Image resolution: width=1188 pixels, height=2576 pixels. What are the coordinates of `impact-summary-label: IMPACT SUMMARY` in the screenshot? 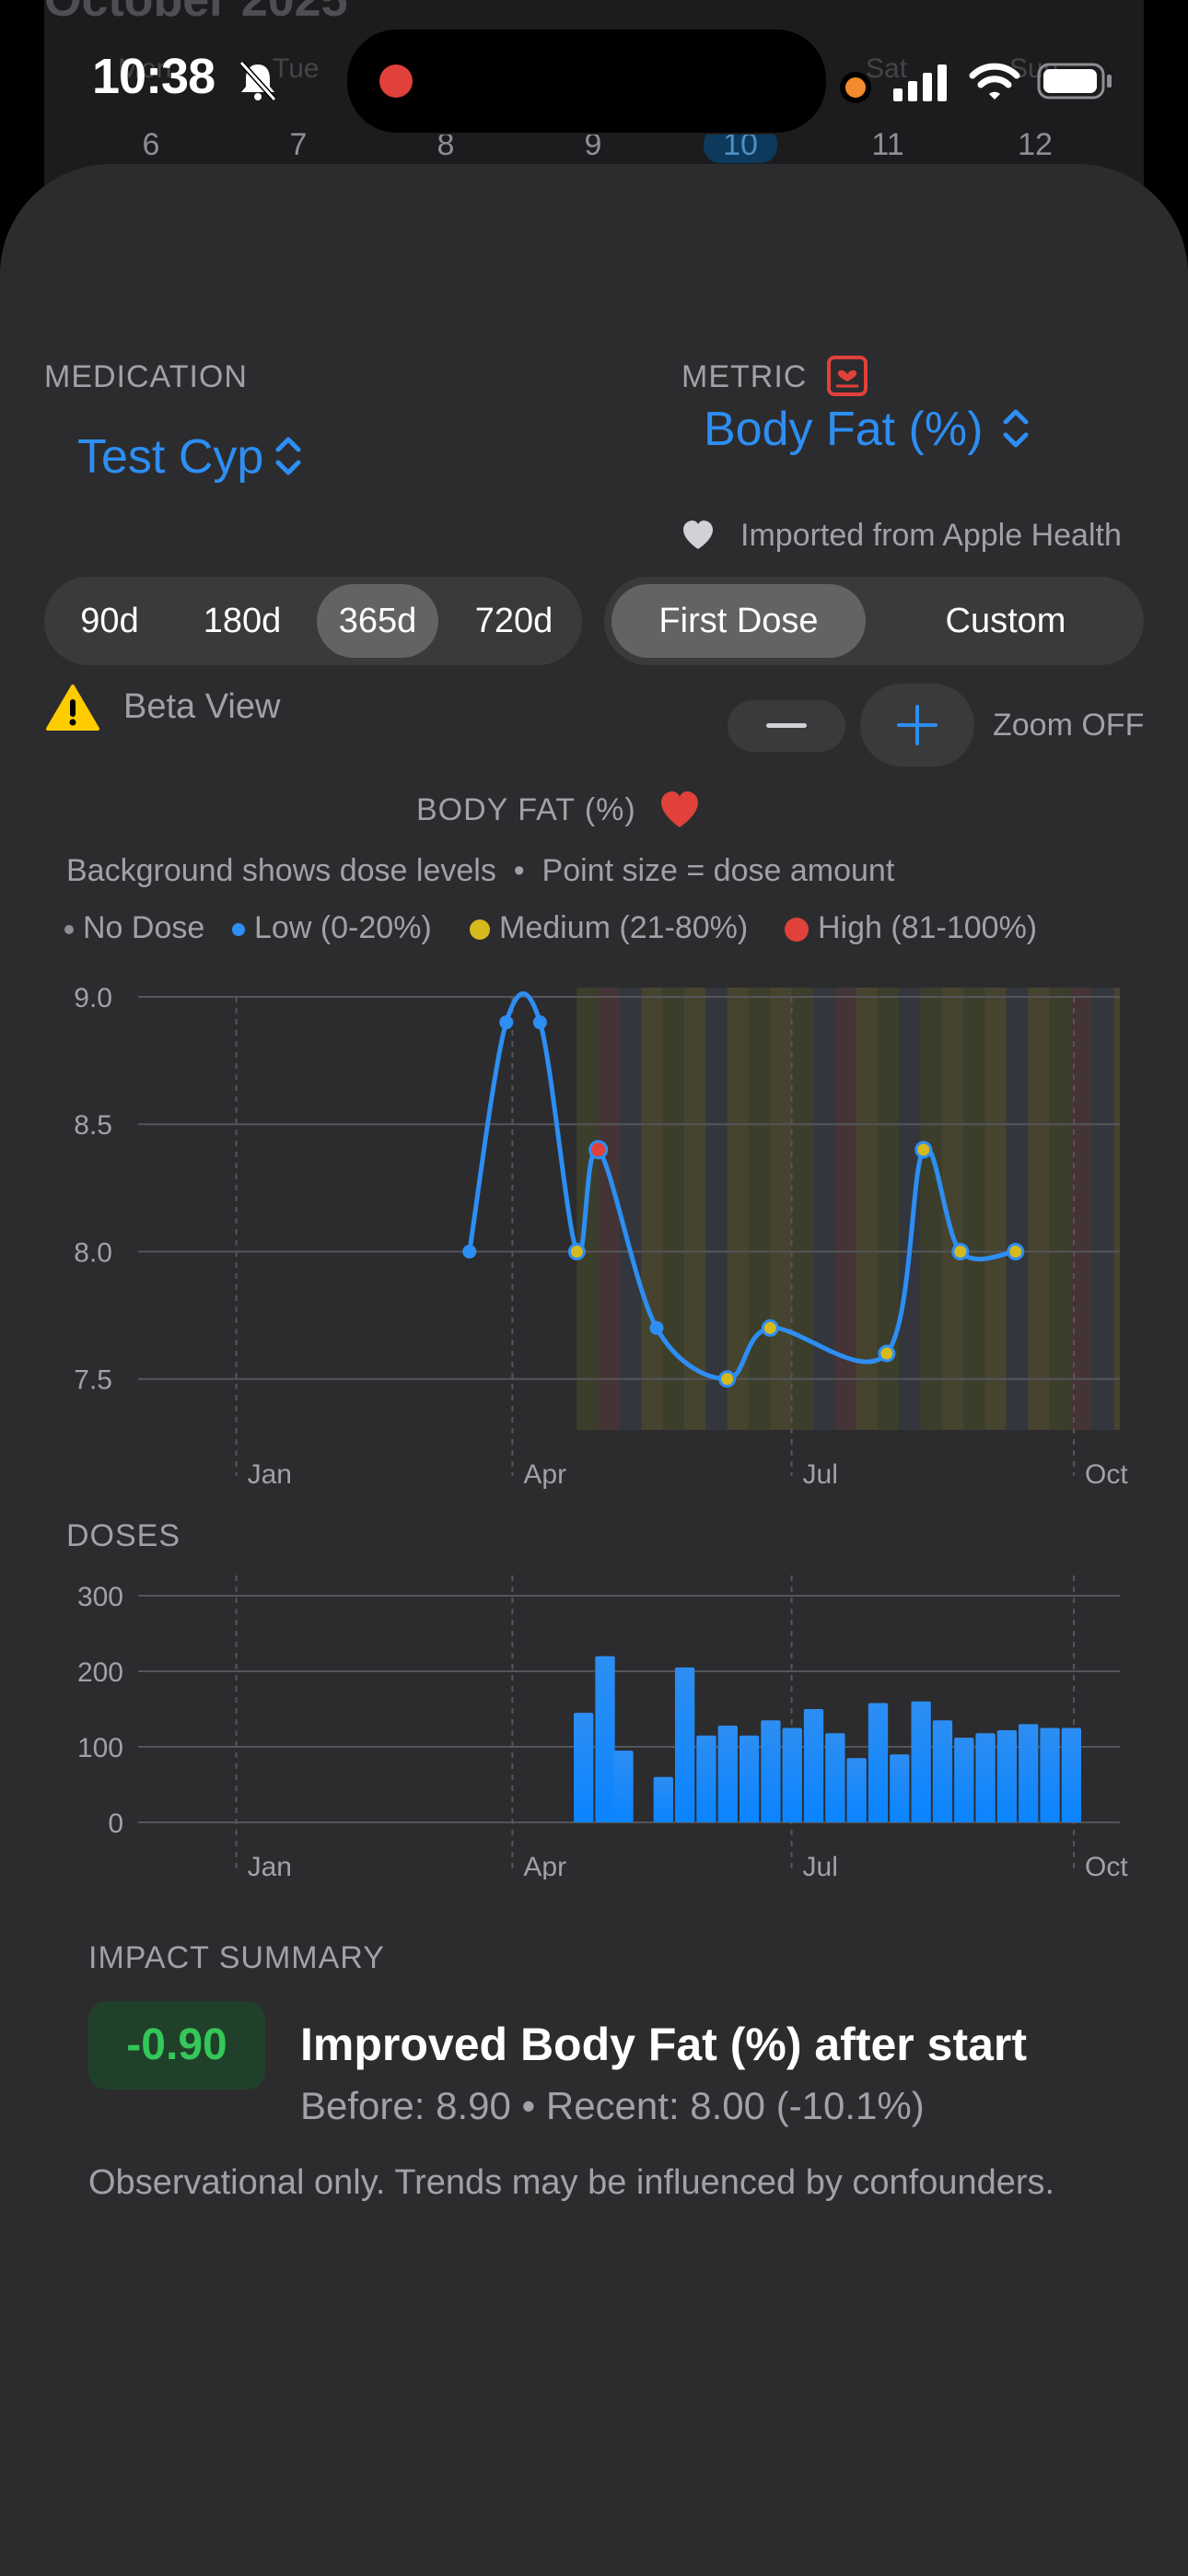 It's located at (236, 1957).